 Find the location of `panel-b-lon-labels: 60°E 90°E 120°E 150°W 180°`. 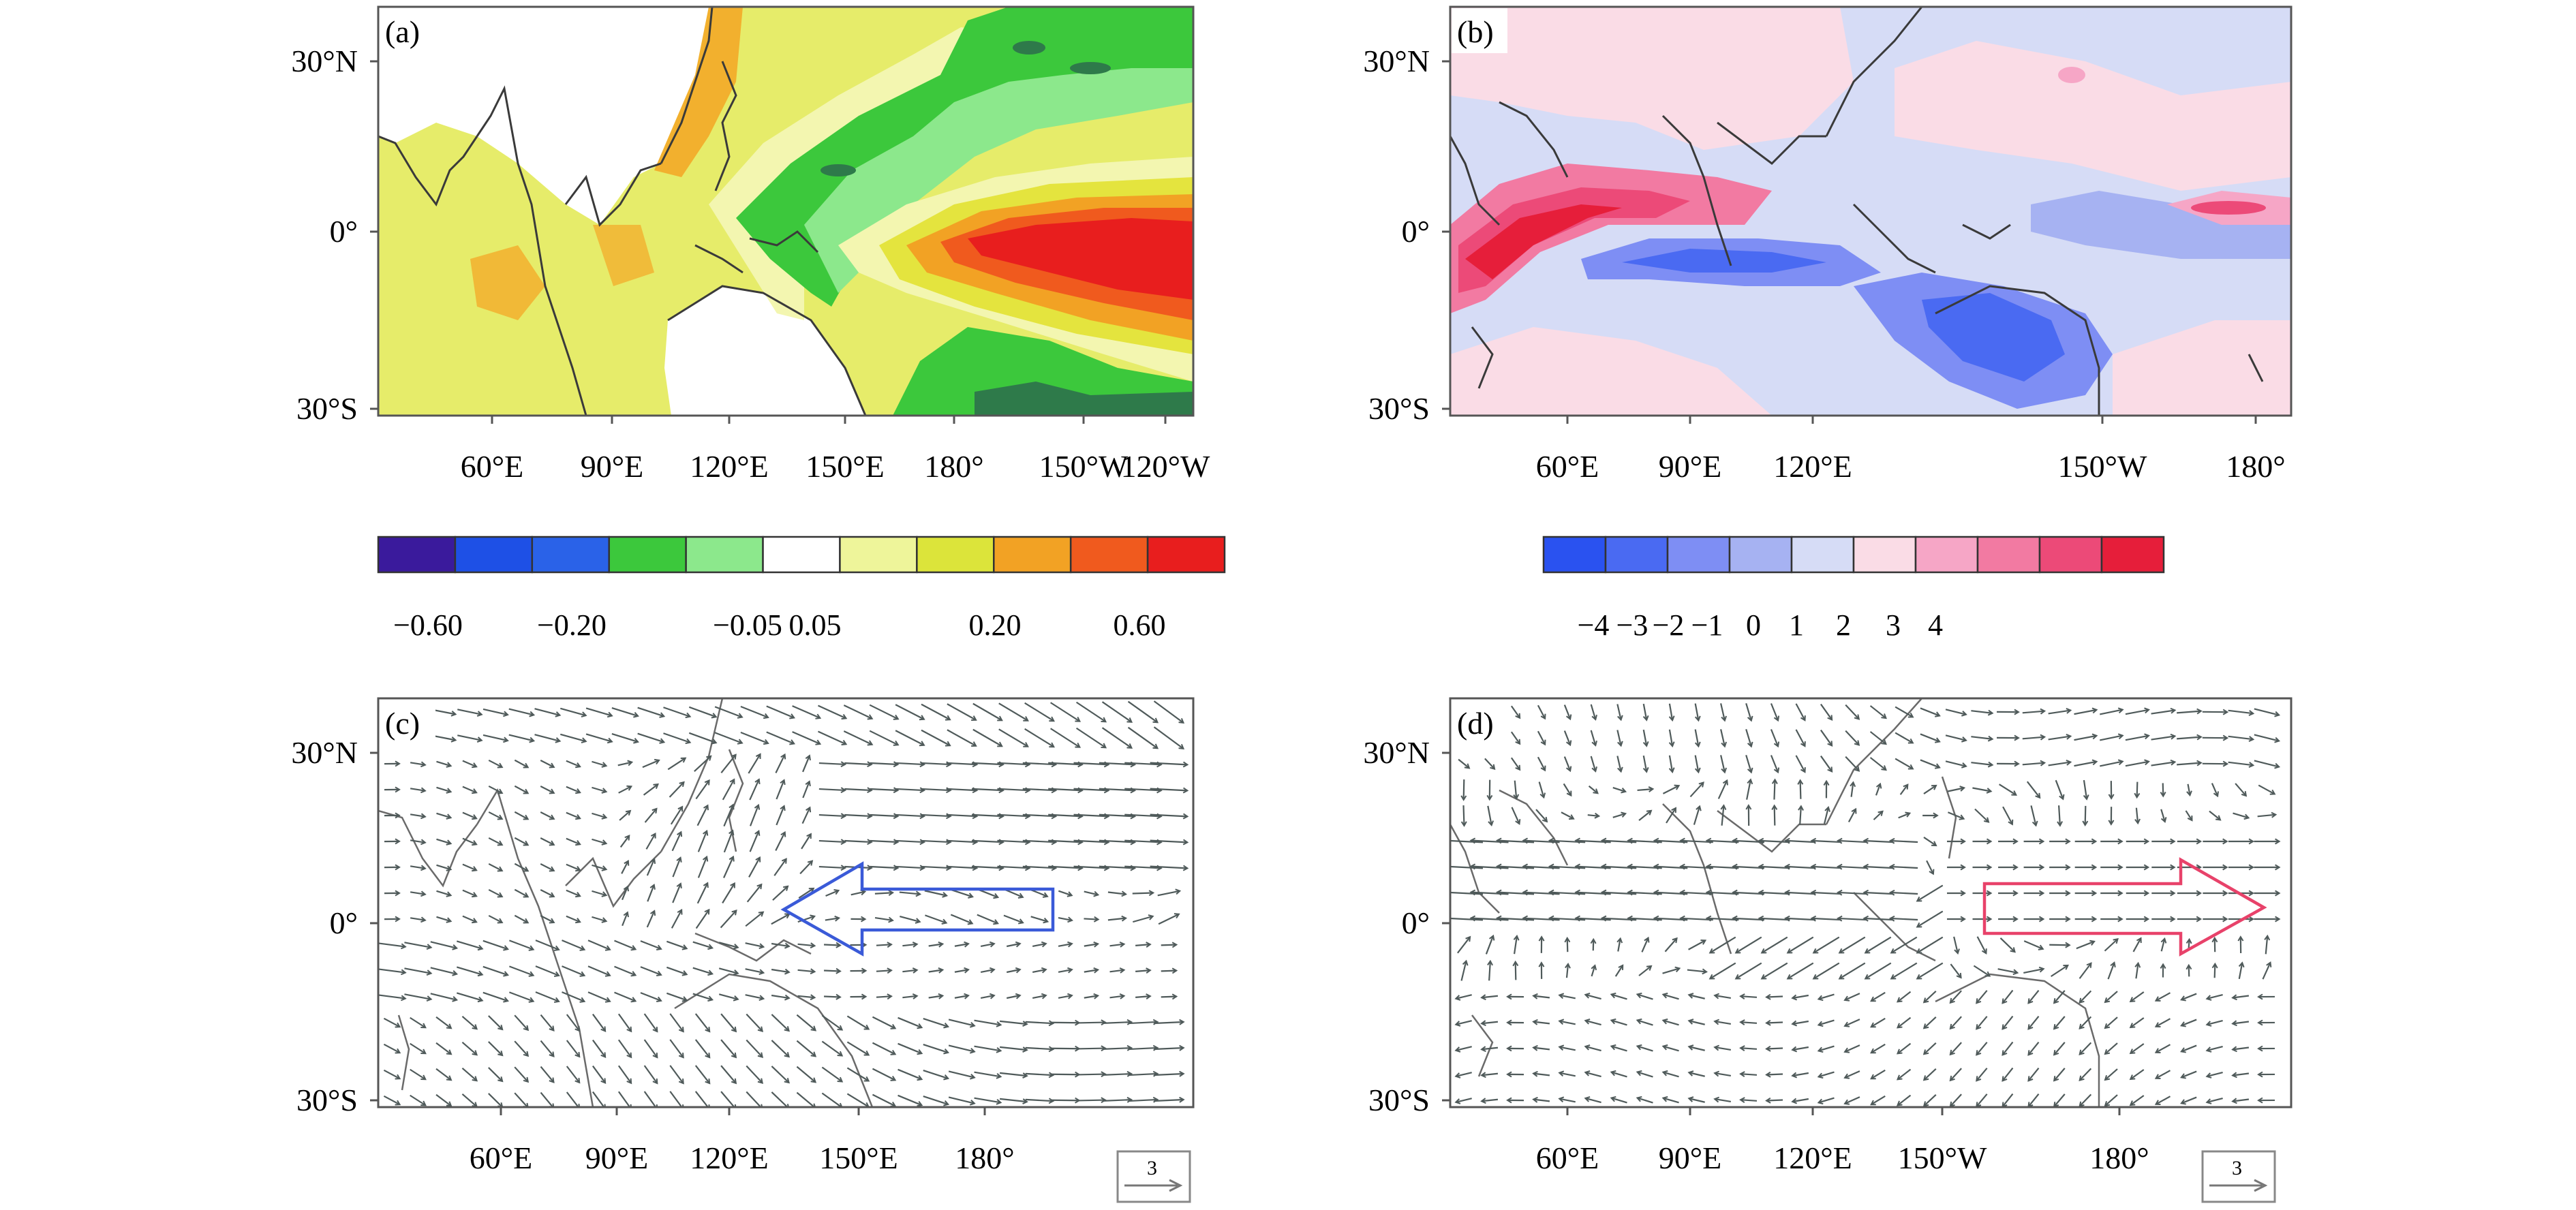

panel-b-lon-labels: 60°E 90°E 120°E 150°W 180° is located at coordinates (1911, 450).